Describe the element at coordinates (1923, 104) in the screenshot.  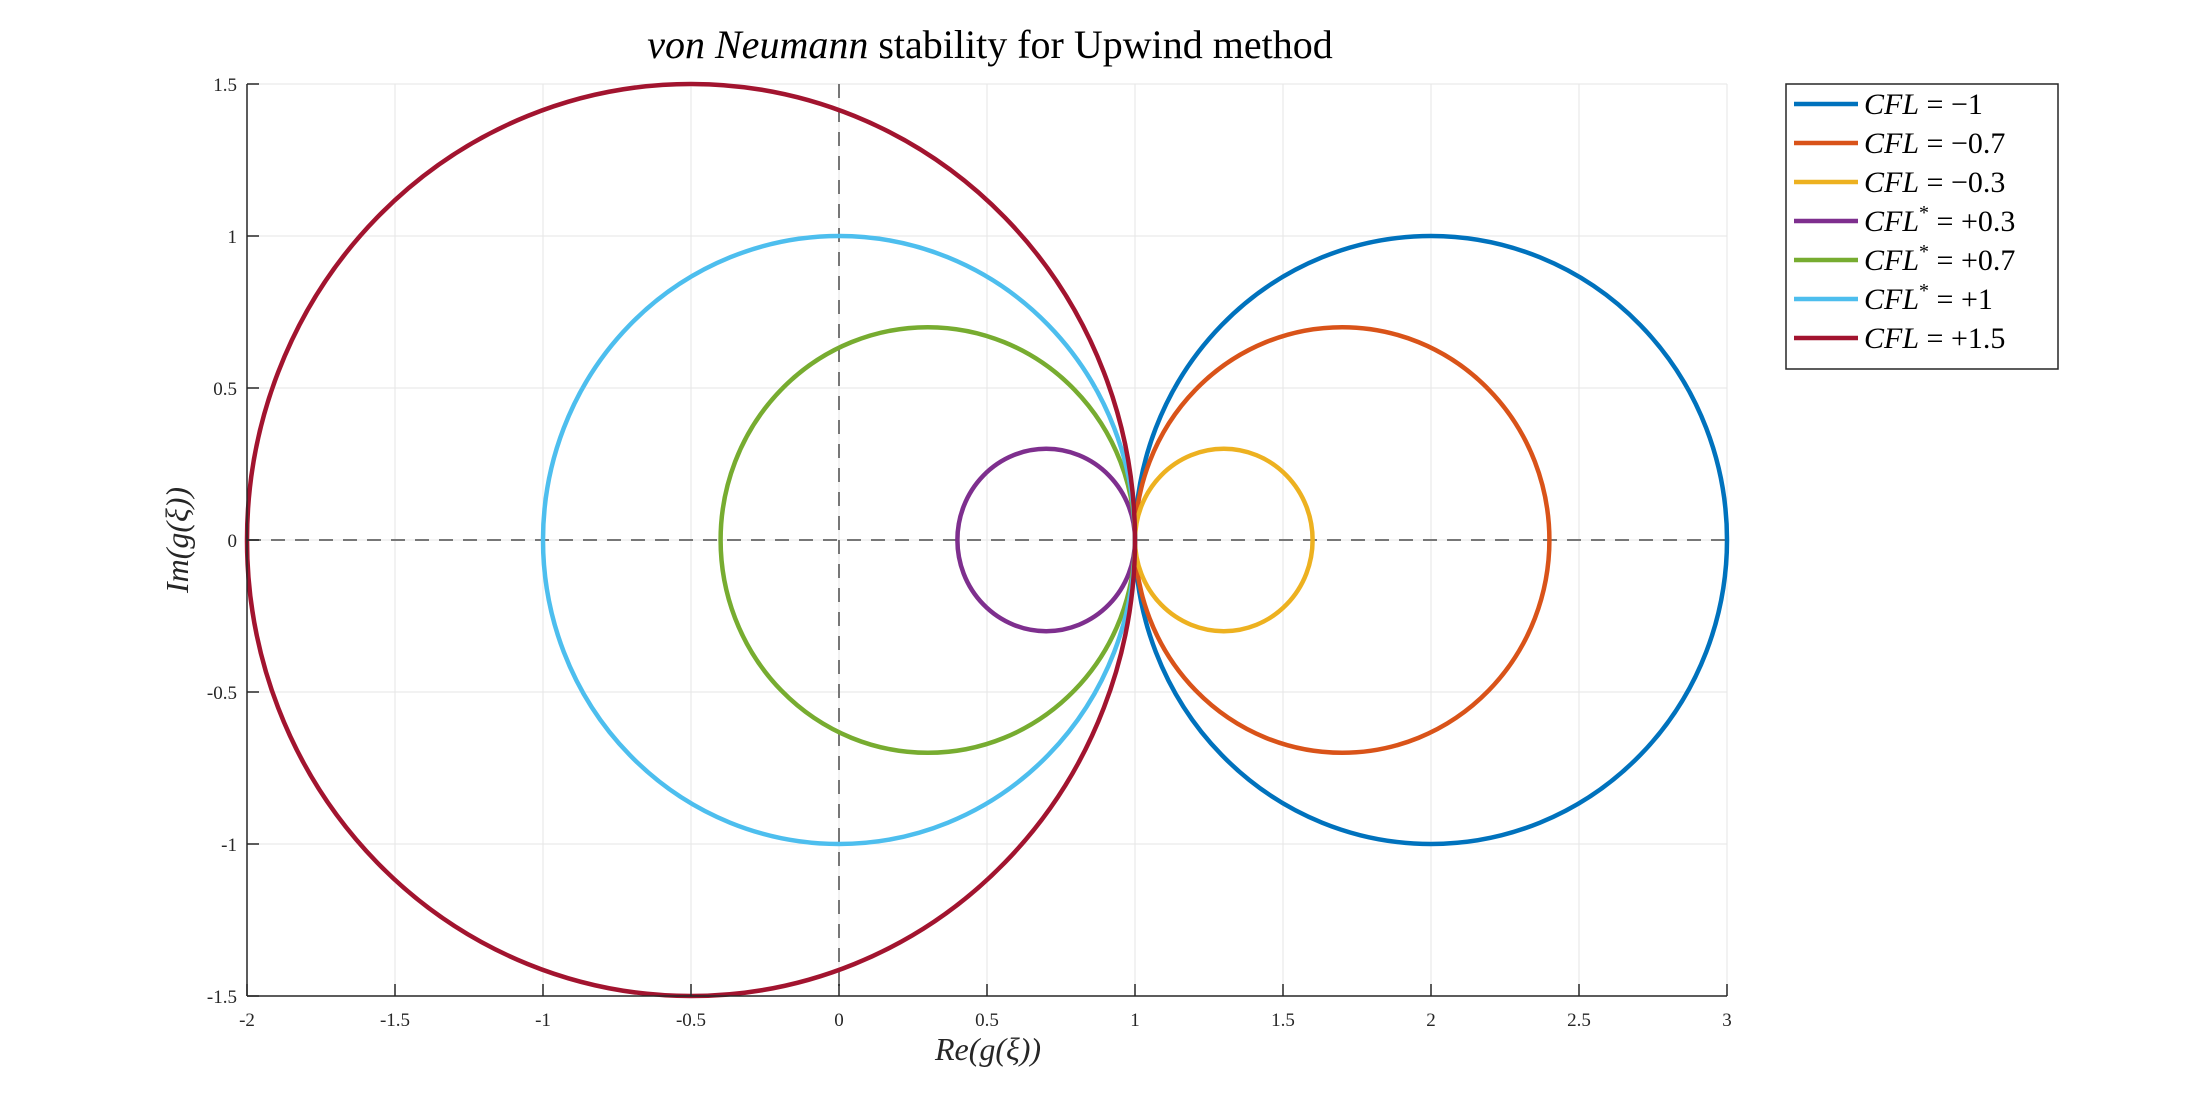
I see `legend-entry-1: CFL = −1` at that location.